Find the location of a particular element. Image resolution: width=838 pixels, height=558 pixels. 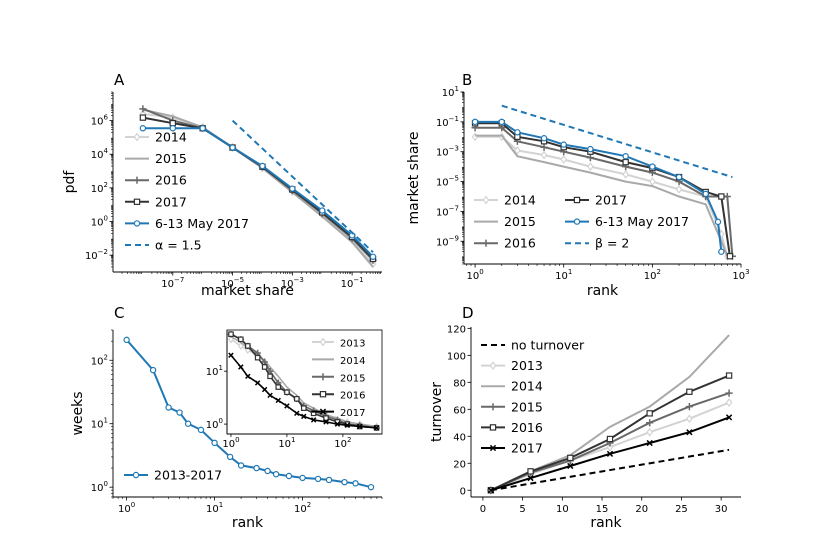

y-axis-label: pdf is located at coordinates (70, 182).